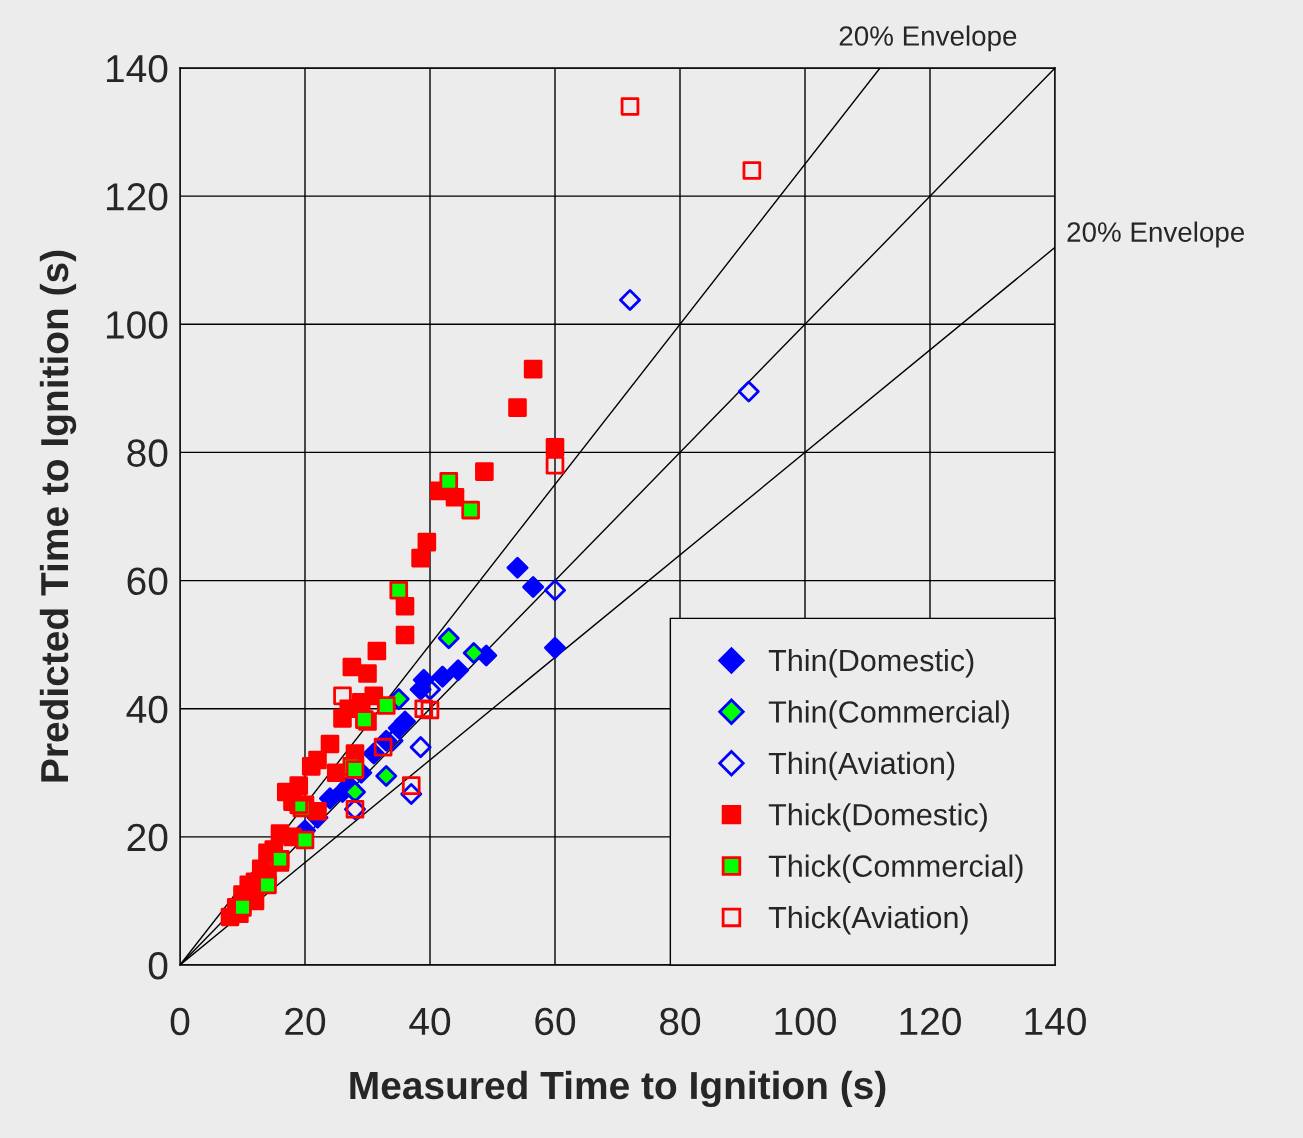 This screenshot has width=1303, height=1138. Describe the element at coordinates (555, 1021) in the screenshot. I see `x-tick-label: 60` at that location.